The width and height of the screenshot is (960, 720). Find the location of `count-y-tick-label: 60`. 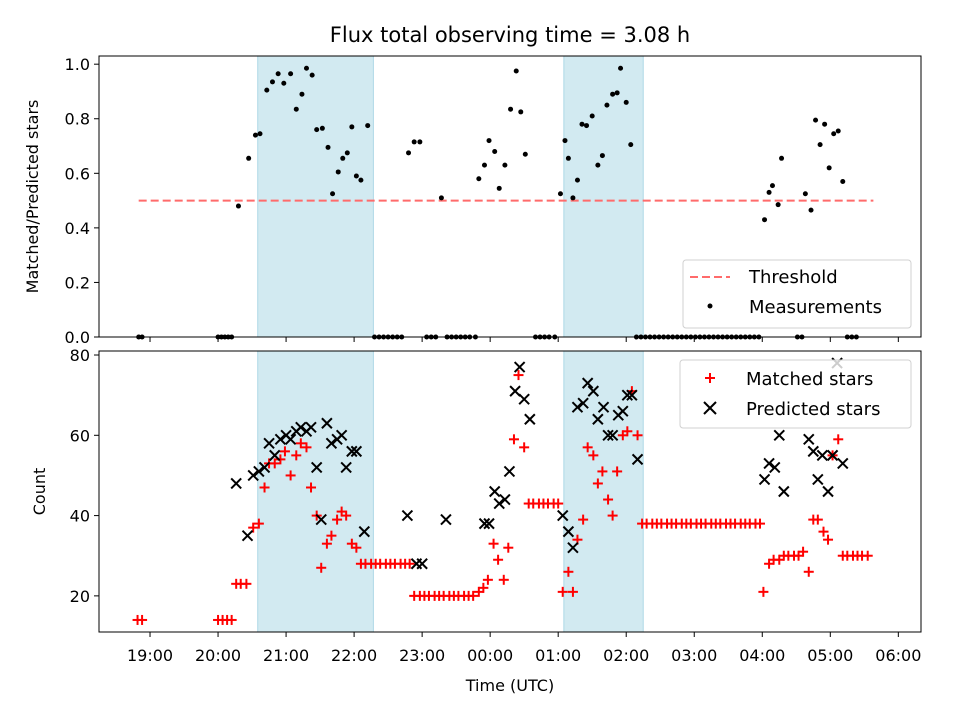

count-y-tick-label: 60 is located at coordinates (80, 435).